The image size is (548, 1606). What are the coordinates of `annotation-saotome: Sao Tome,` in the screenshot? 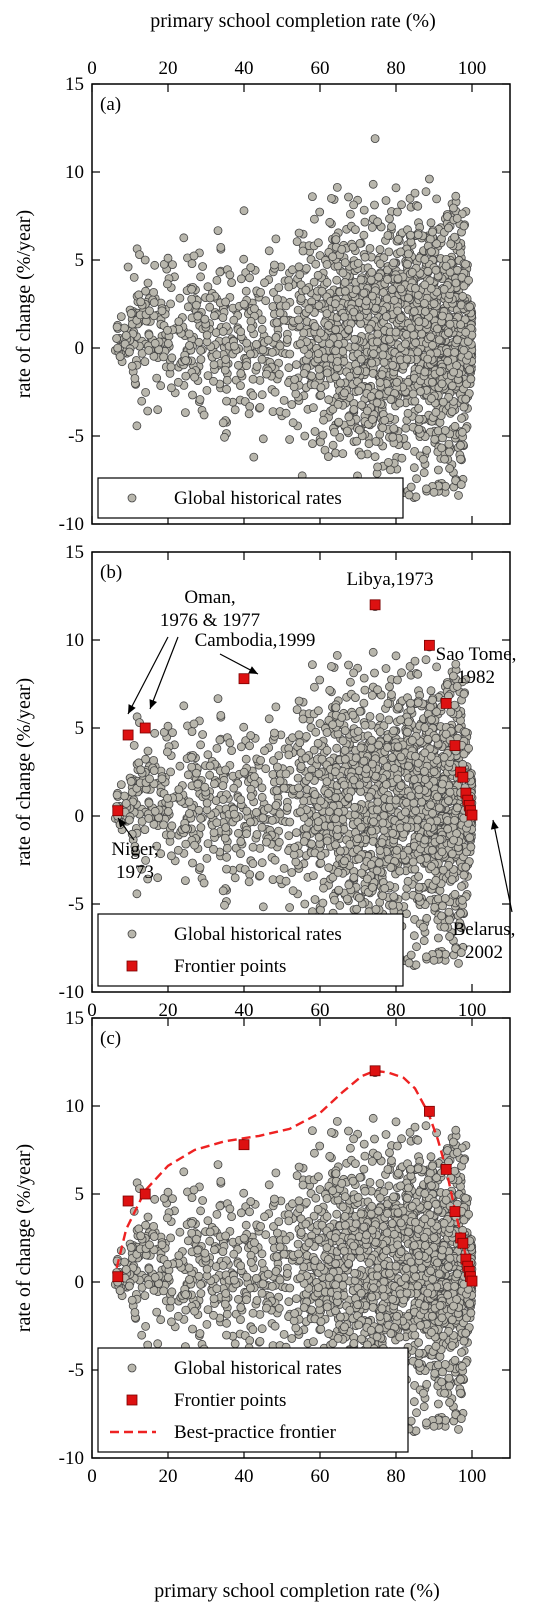 It's located at (476, 654).